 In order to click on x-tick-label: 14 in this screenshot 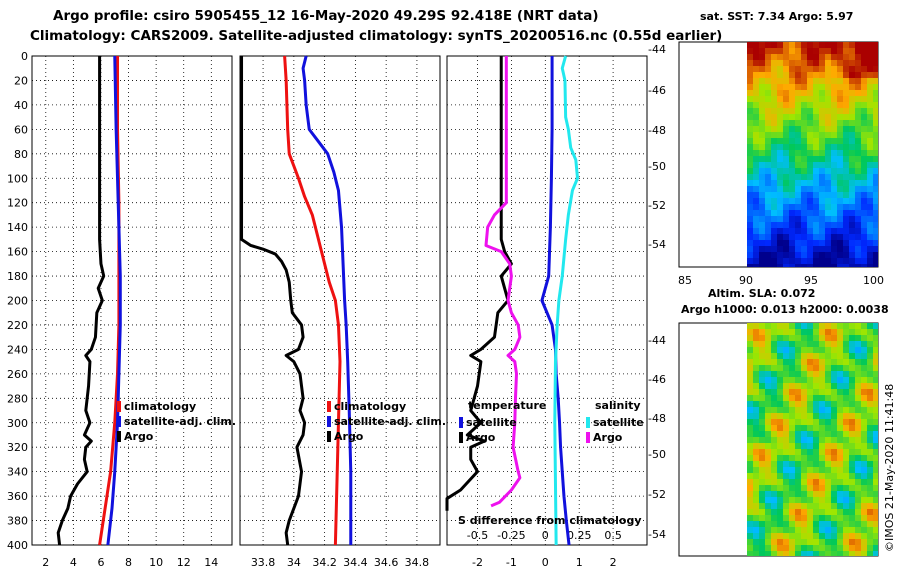, I will do `click(211, 562)`.